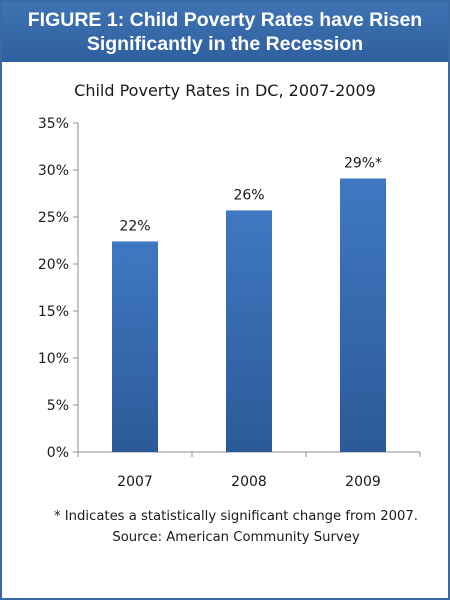 The width and height of the screenshot is (450, 600). I want to click on x-category-label: 2009, so click(363, 482).